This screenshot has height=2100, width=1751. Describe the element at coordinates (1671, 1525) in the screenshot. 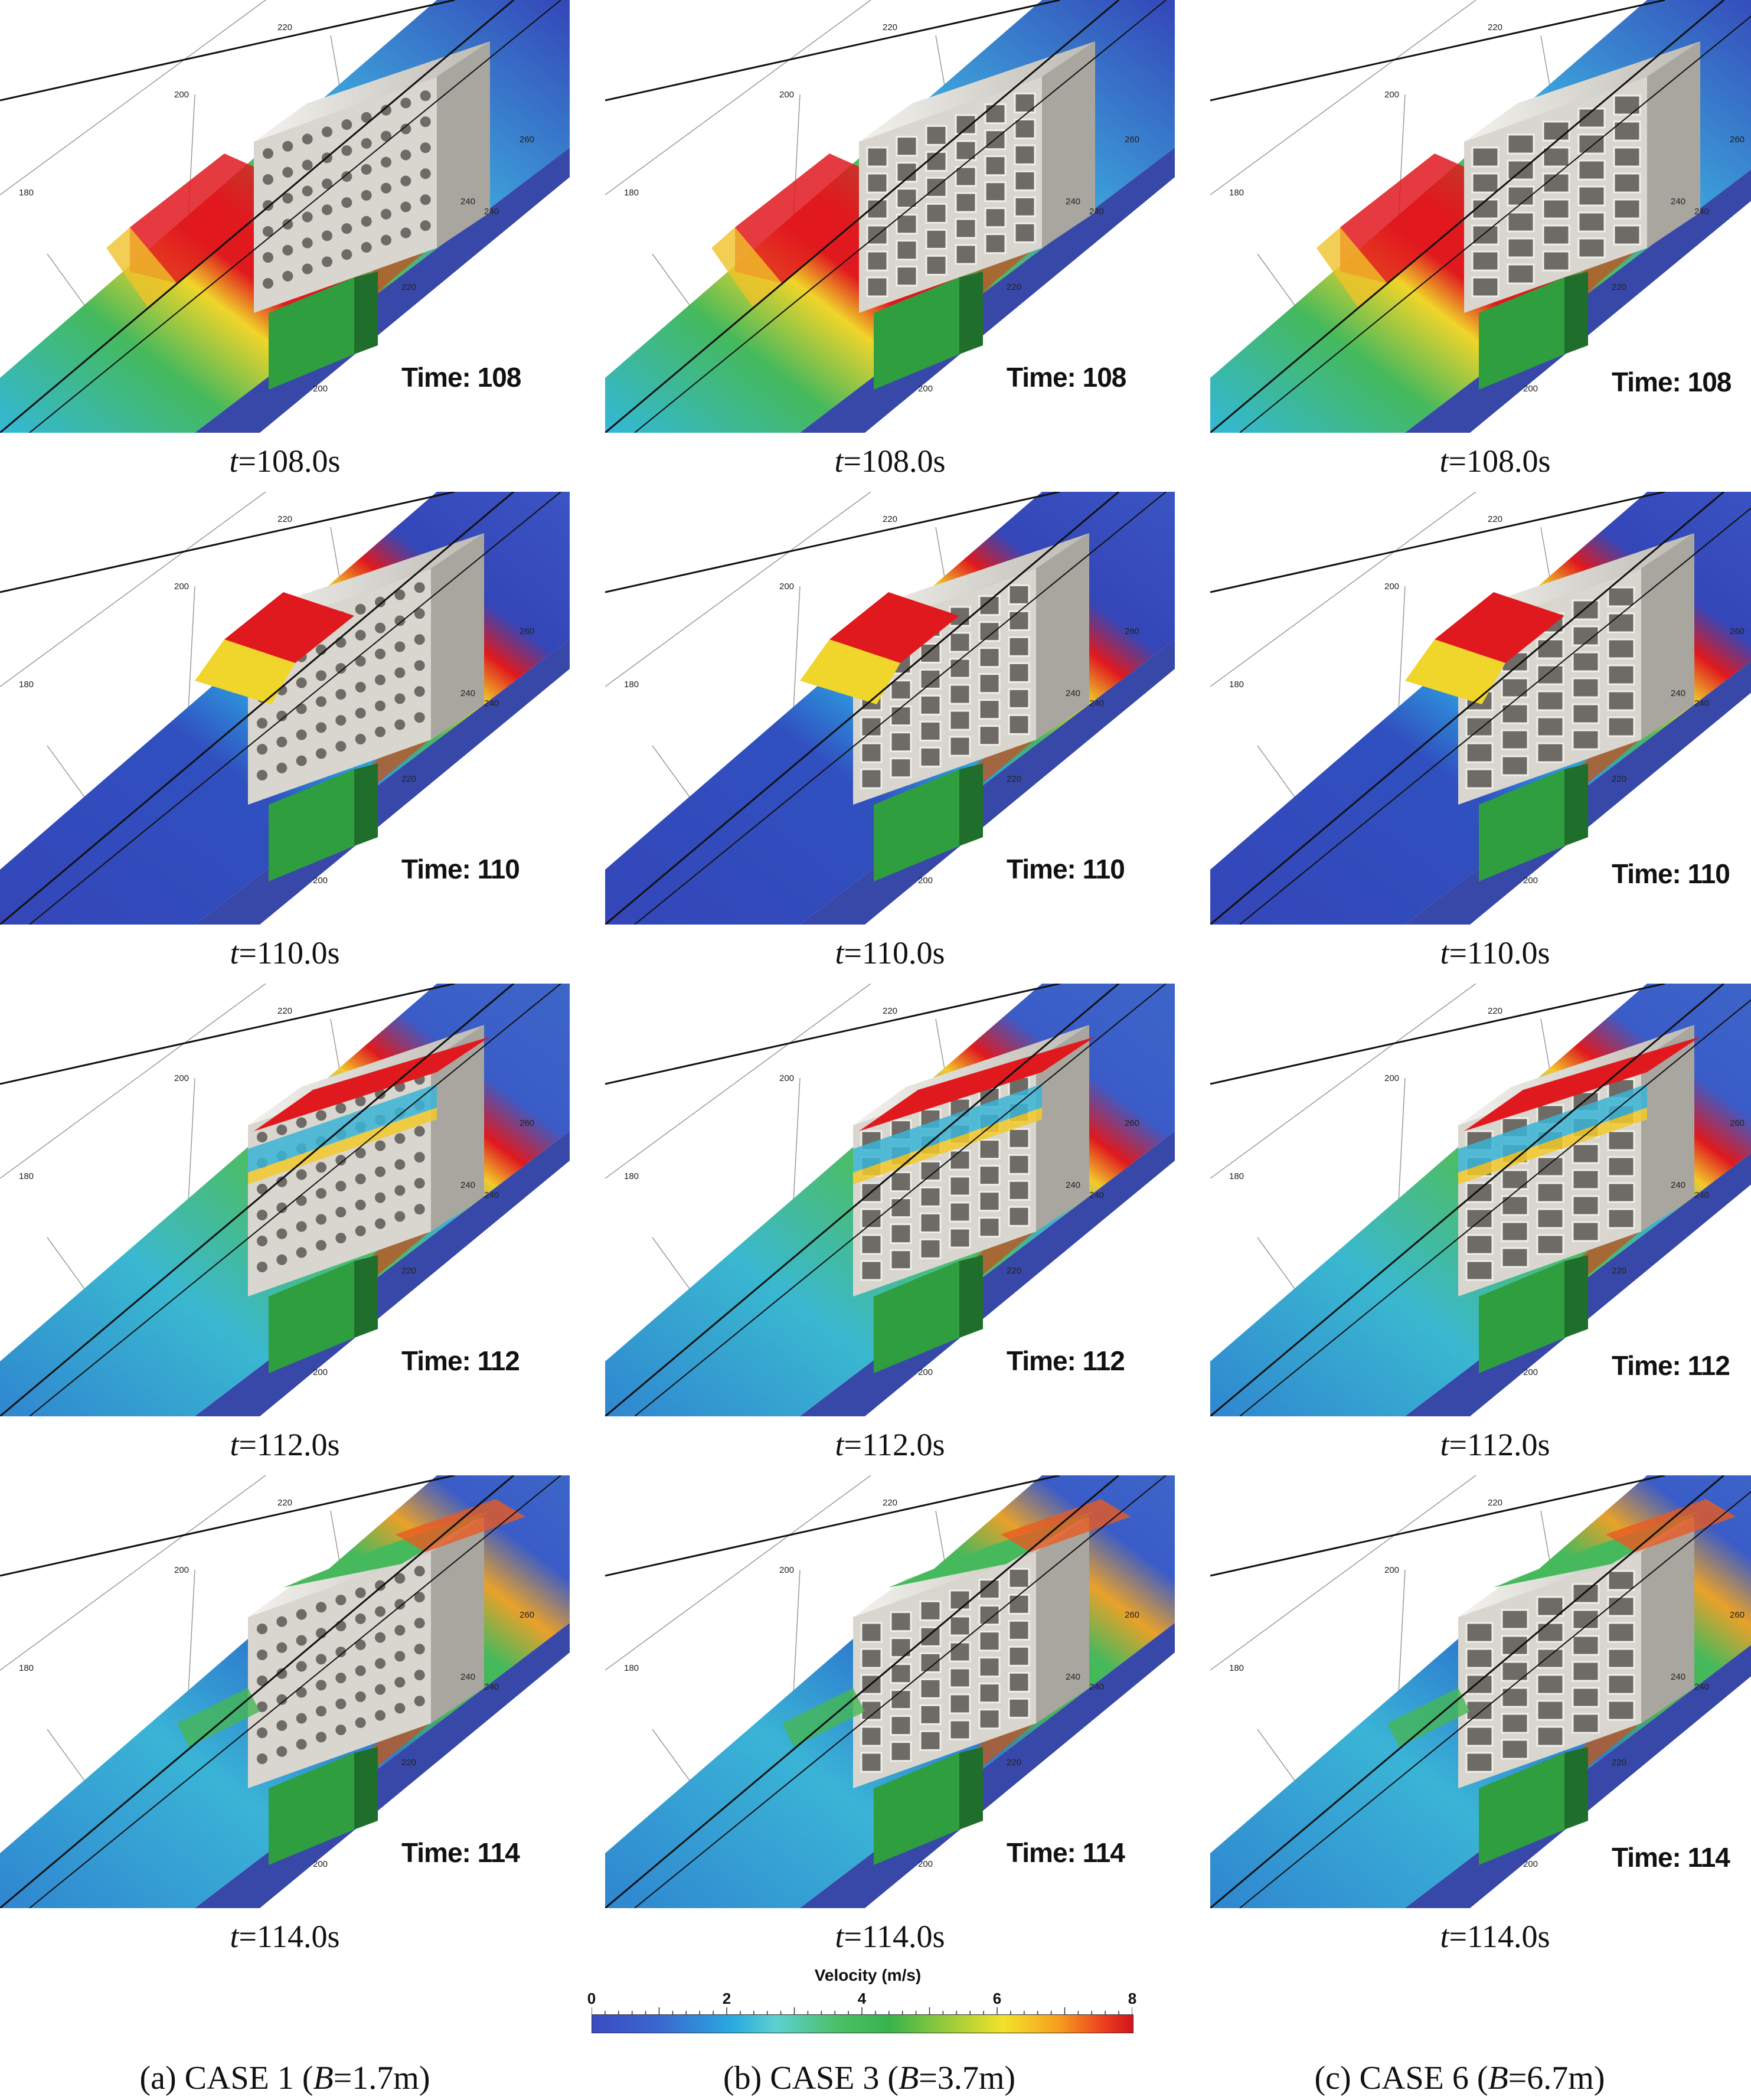

I see `downstream-splash` at that location.